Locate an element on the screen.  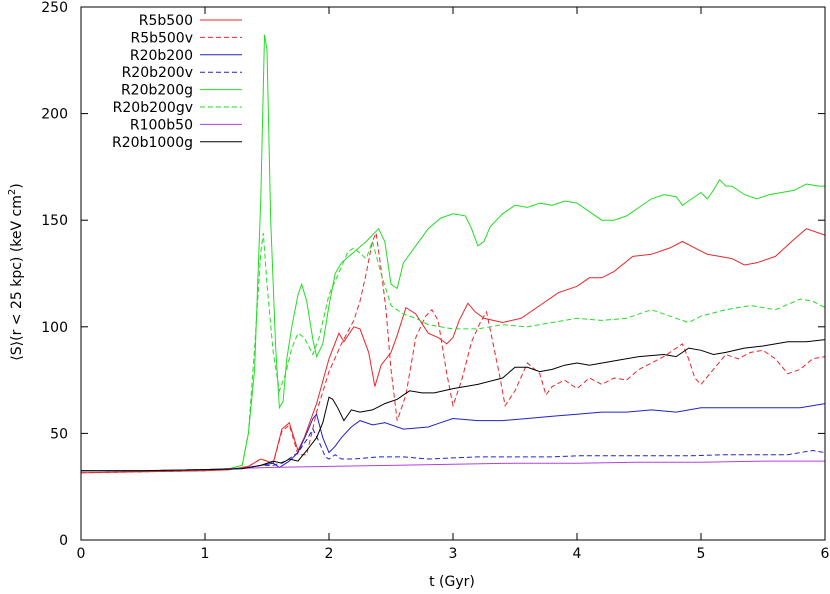
y-tick-label: 100 is located at coordinates (54, 328).